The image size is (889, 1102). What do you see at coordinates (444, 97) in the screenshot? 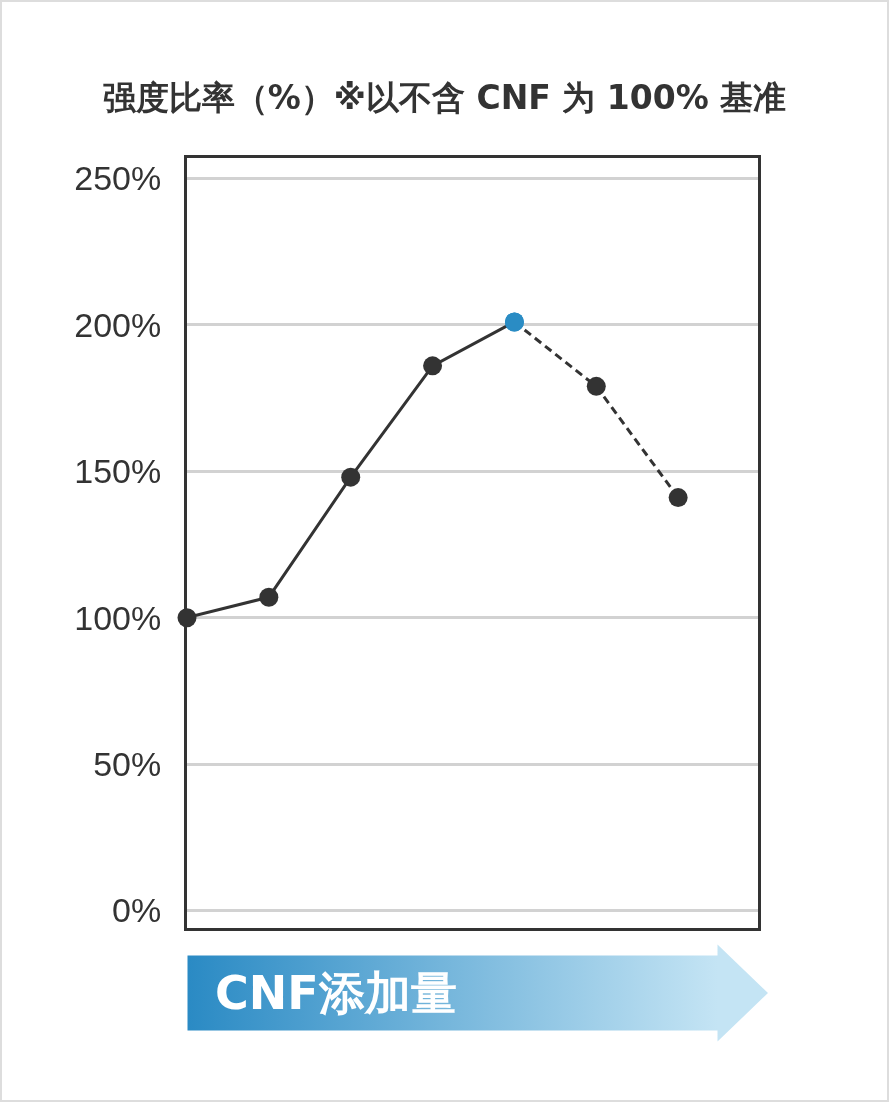
I see `chart-title: 强度比率（%）※以不含 CNF 为 100% 基准` at bounding box center [444, 97].